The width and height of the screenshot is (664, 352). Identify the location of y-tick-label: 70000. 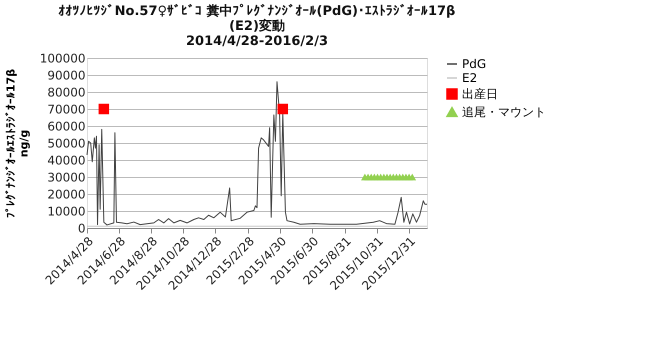
(66, 109).